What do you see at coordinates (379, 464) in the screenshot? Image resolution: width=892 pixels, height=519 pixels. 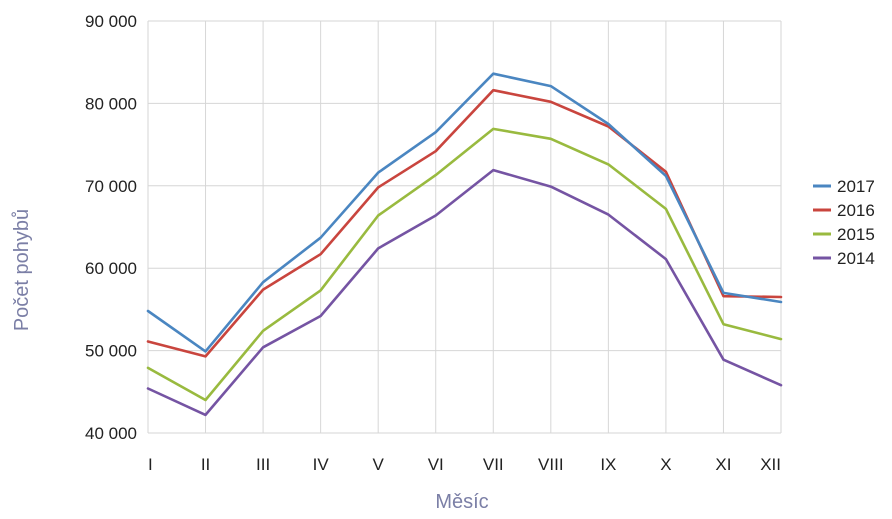 I see `x-tick-label: V` at bounding box center [379, 464].